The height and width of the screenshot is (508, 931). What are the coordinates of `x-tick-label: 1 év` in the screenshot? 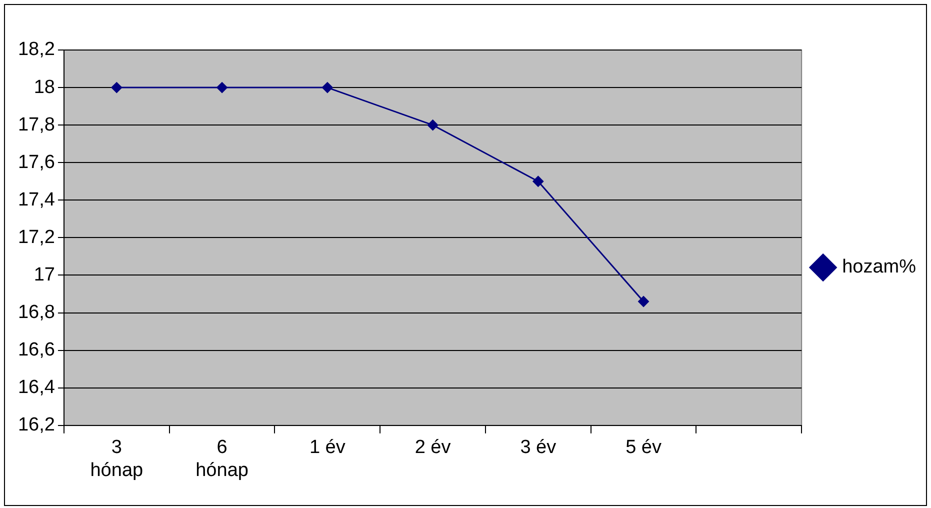 It's located at (327, 447).